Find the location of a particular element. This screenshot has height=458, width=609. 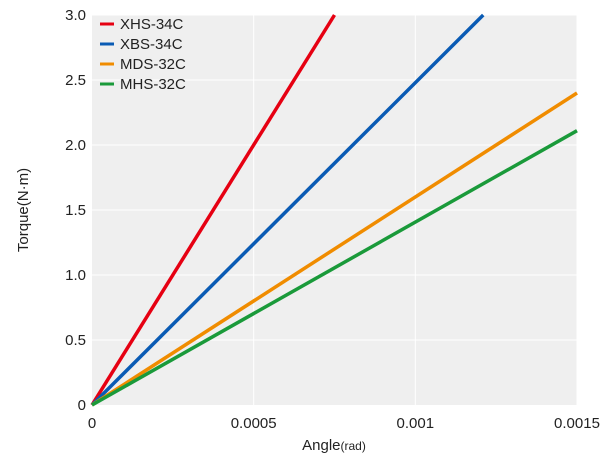

y-tick-label: 0 is located at coordinates (82, 405).